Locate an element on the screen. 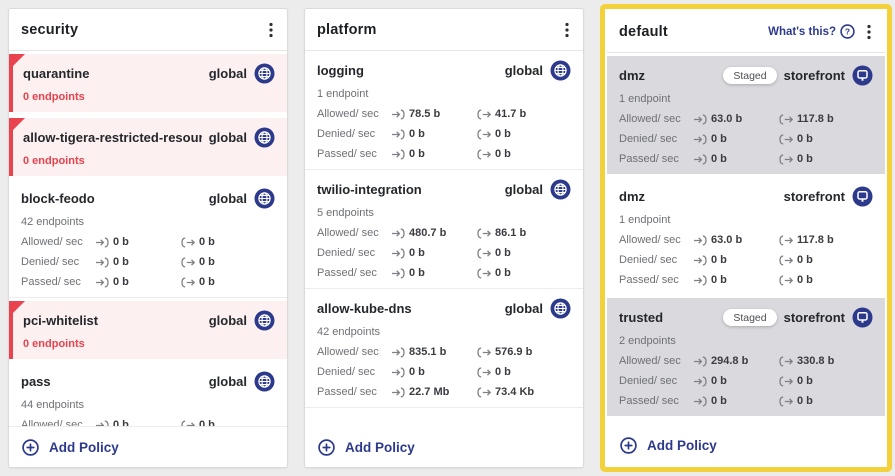 The image size is (895, 476). policy-name: twilio-integration is located at coordinates (369, 189).